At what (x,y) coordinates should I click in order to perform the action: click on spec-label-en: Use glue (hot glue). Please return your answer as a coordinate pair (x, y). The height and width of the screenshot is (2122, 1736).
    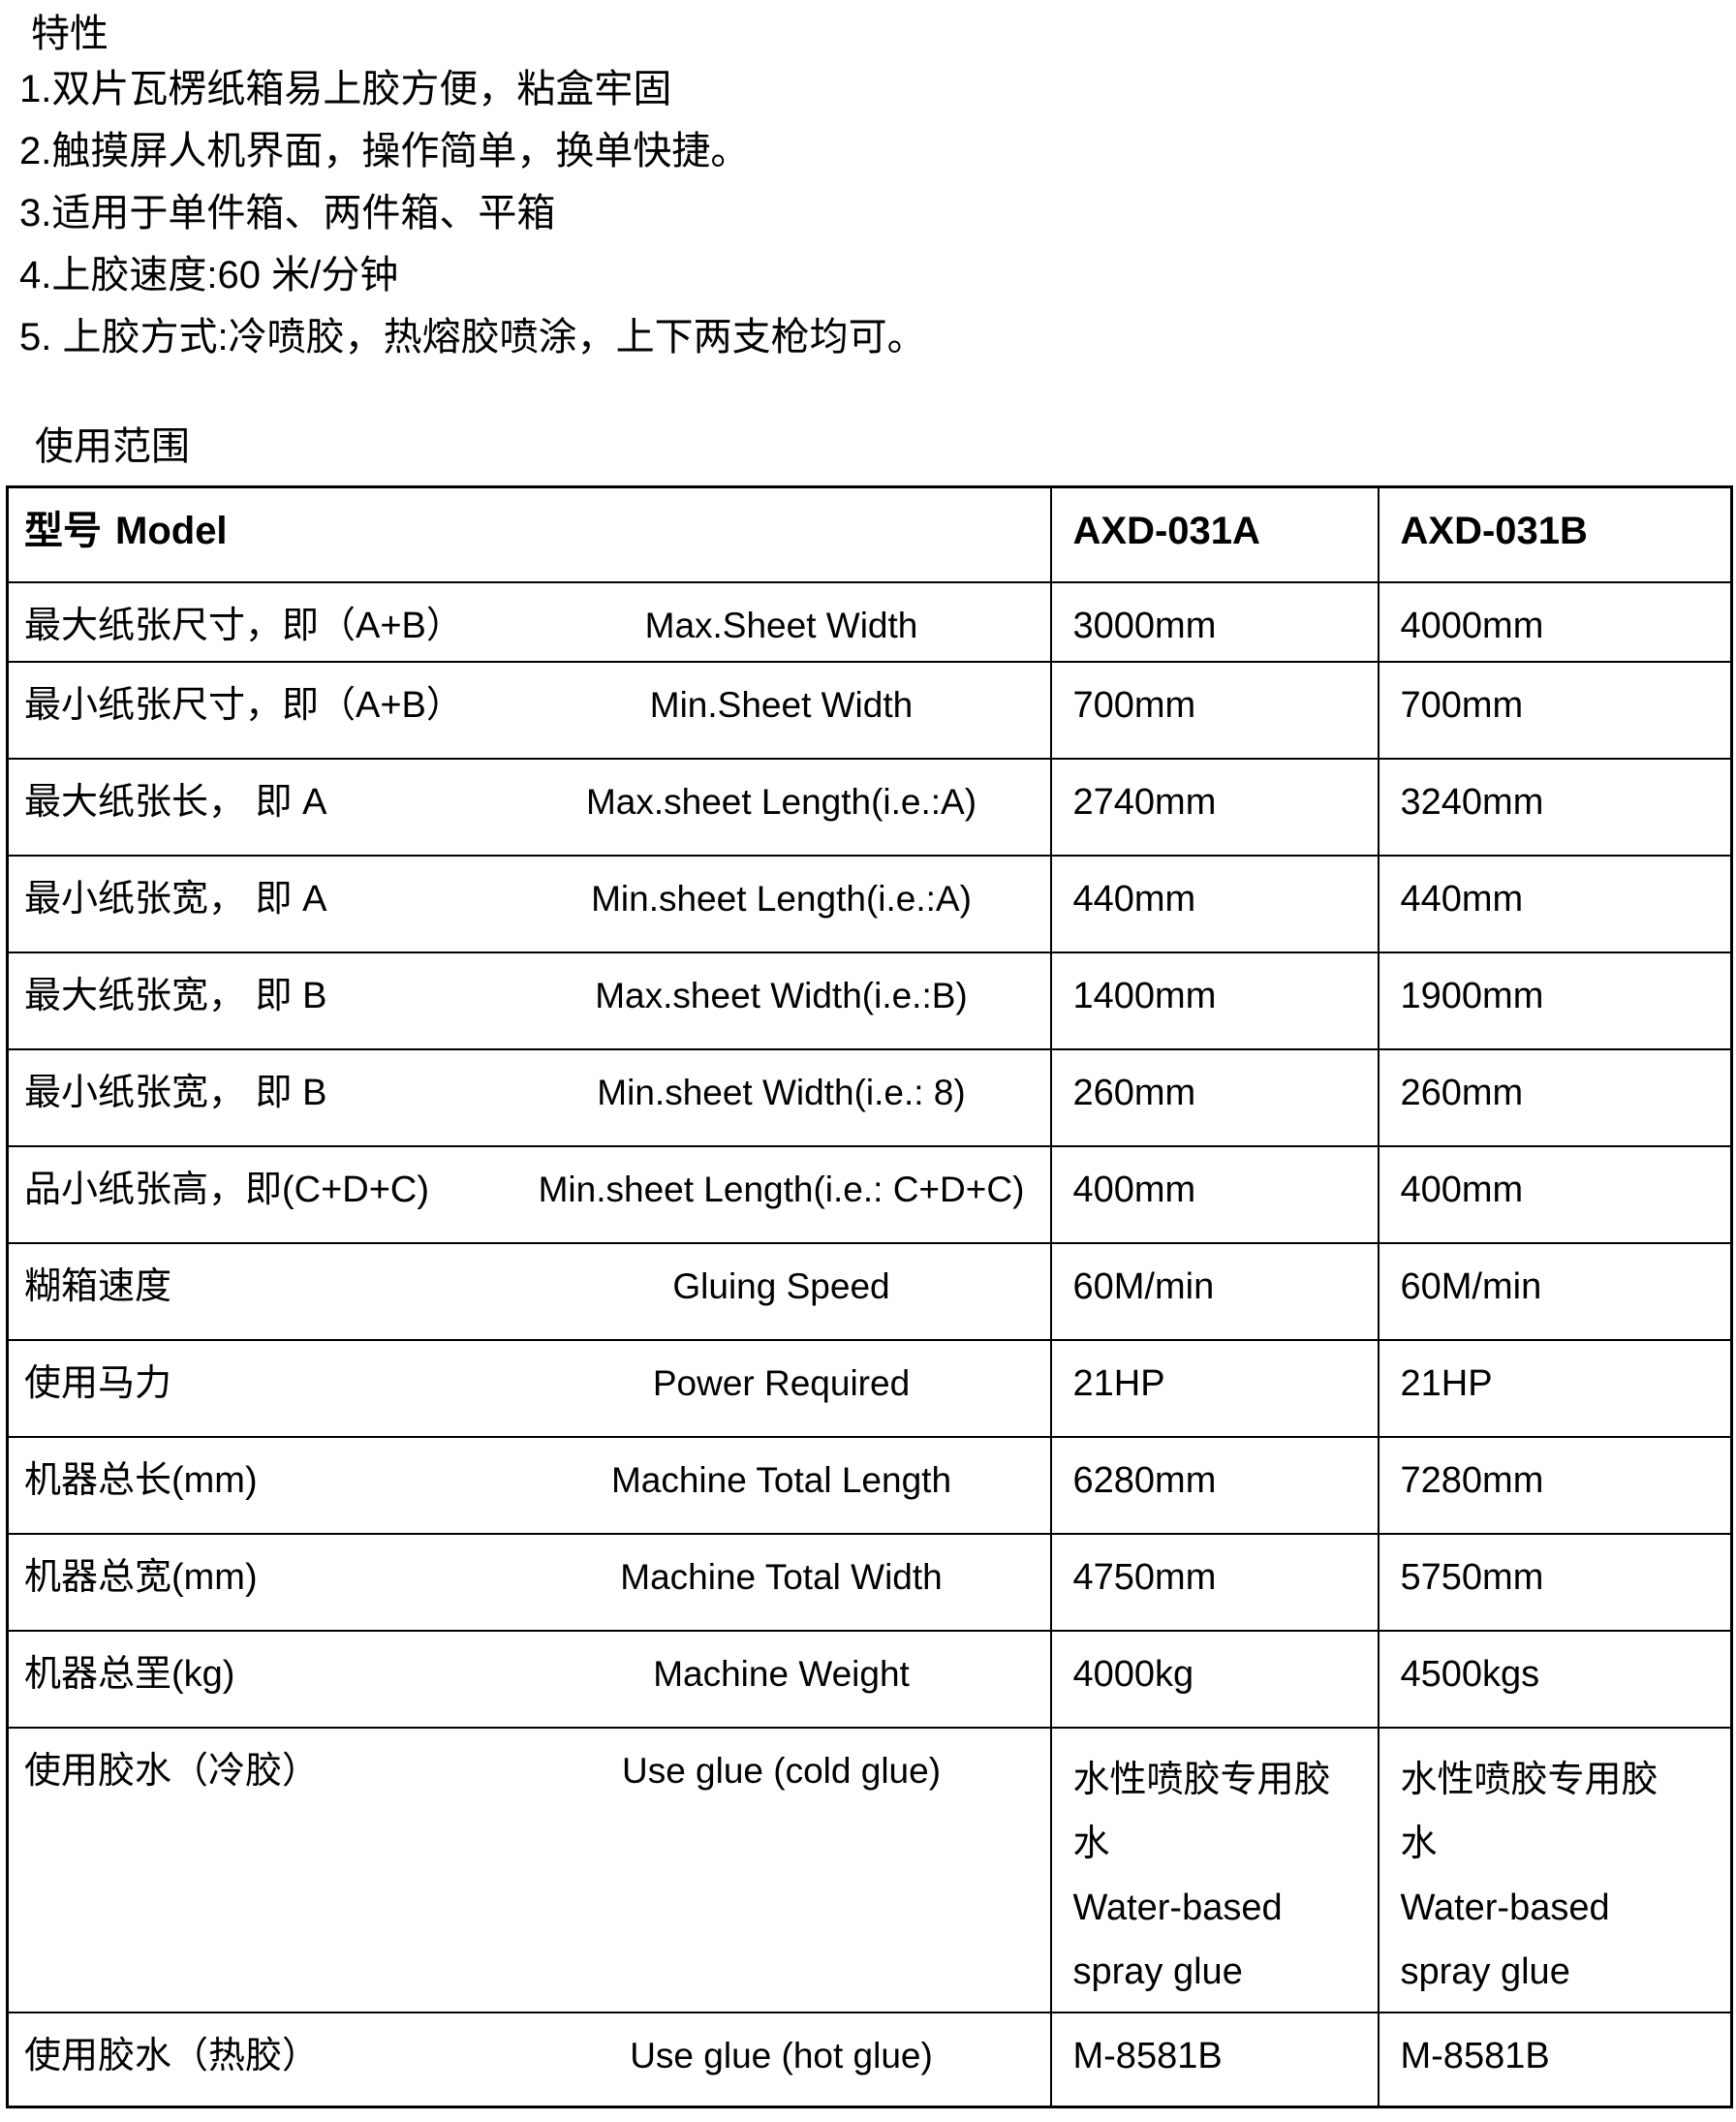
    Looking at the image, I should click on (781, 2055).